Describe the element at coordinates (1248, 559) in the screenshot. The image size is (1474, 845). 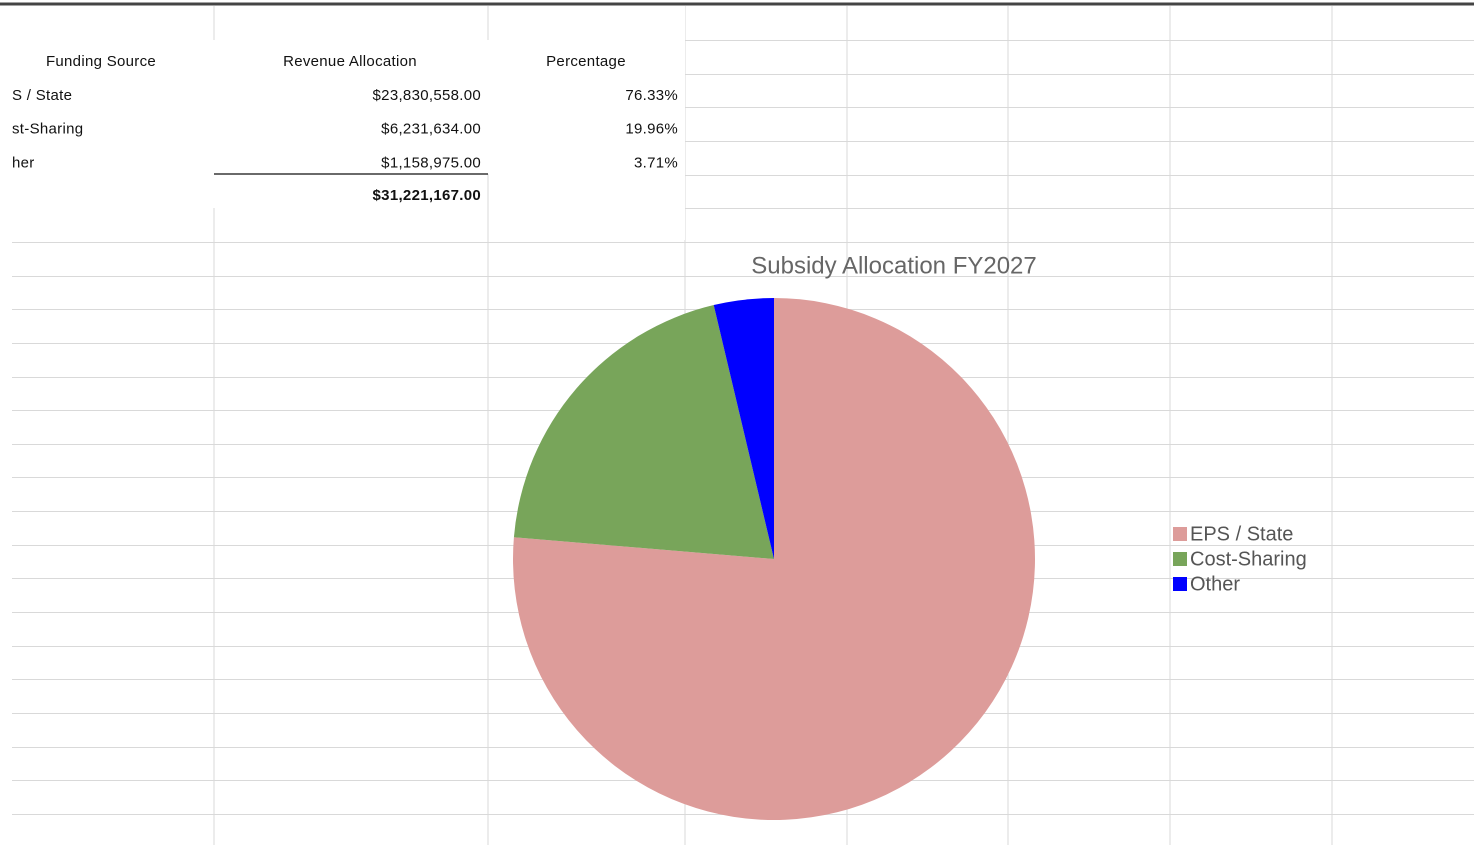
I see `legend-label: Cost-Sharing` at that location.